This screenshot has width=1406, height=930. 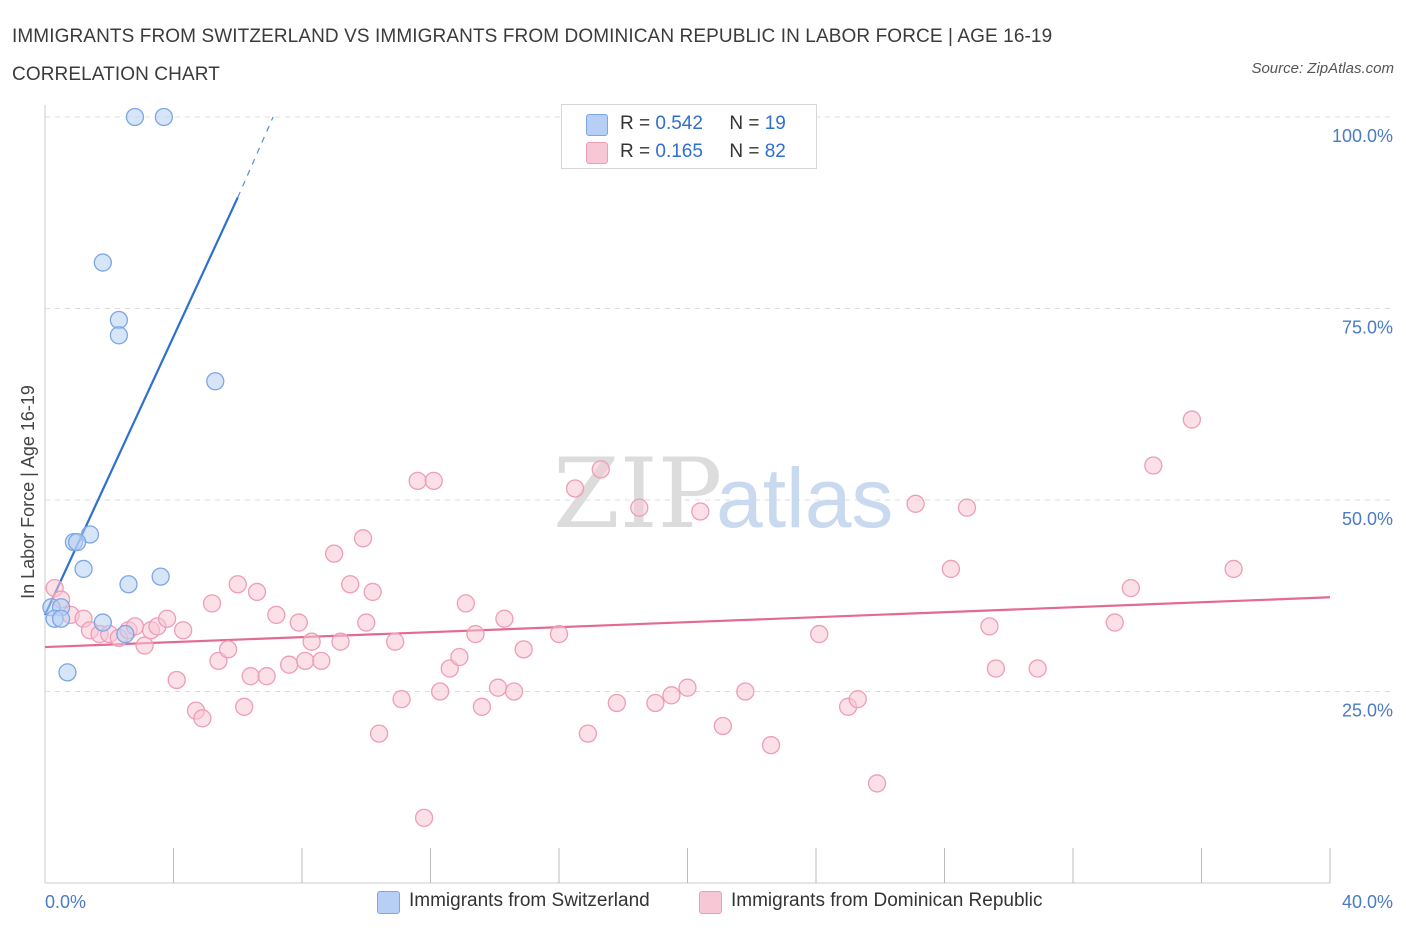 I want to click on y-tick-label: 75.0%, so click(x=1367, y=328).